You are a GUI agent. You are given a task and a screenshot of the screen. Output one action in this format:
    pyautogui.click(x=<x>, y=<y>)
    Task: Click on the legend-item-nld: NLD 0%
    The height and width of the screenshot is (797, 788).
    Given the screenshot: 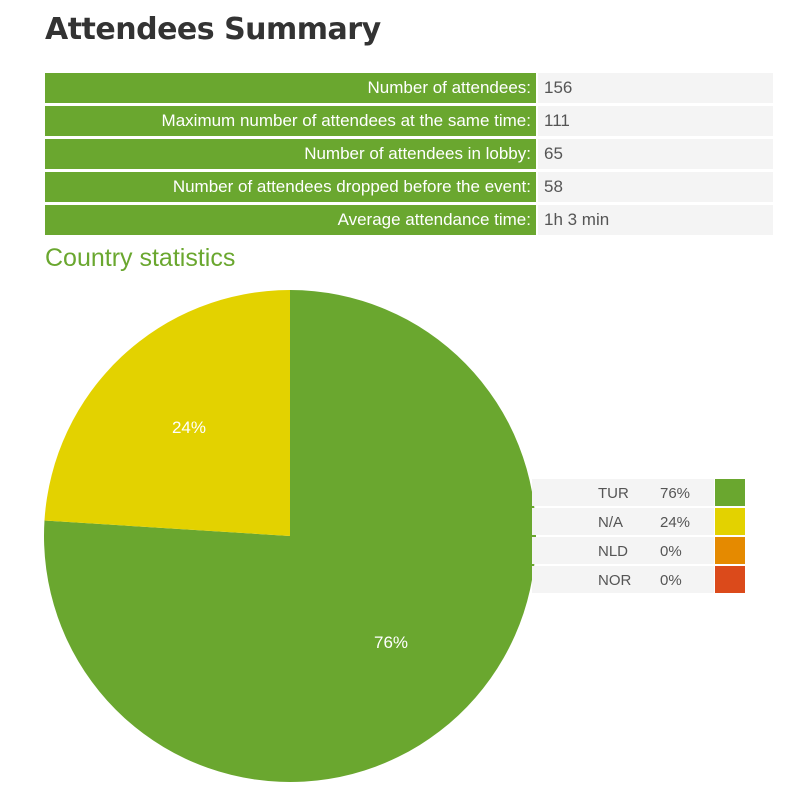 What is the action you would take?
    pyautogui.click(x=639, y=550)
    